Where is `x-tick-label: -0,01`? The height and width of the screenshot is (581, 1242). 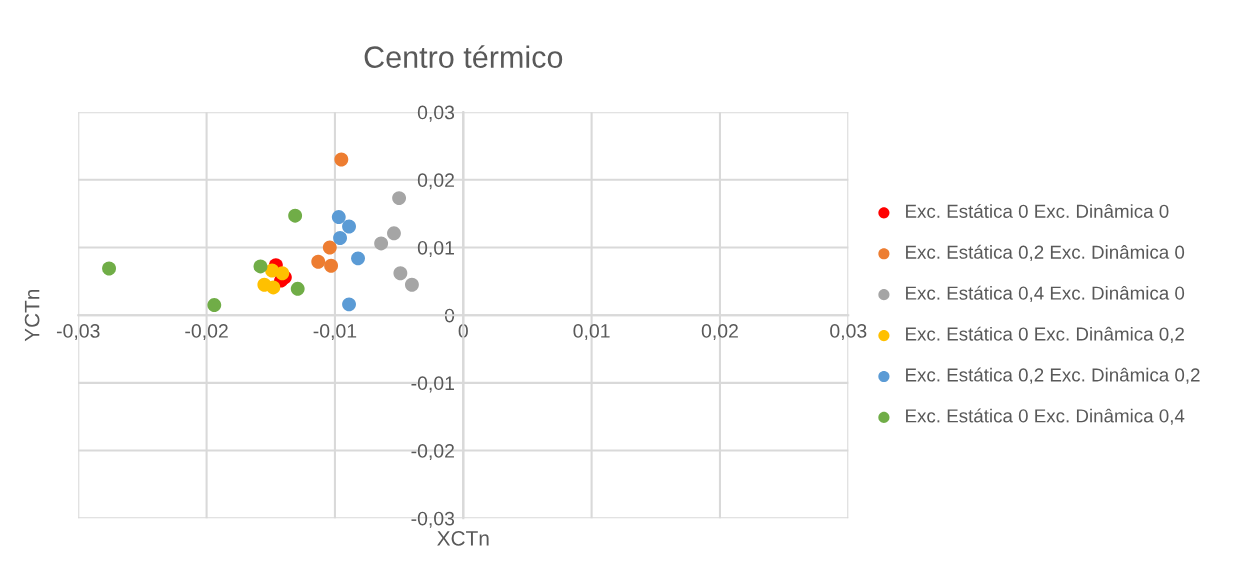 x-tick-label: -0,01 is located at coordinates (335, 332).